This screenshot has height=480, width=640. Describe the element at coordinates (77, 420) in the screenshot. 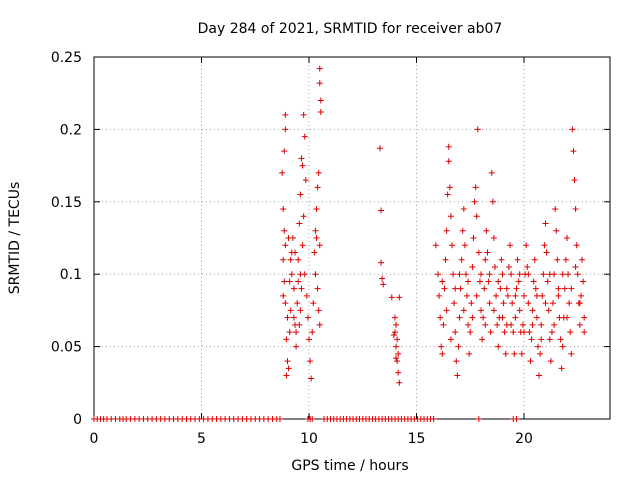

I see `y-tick-label: 0` at that location.